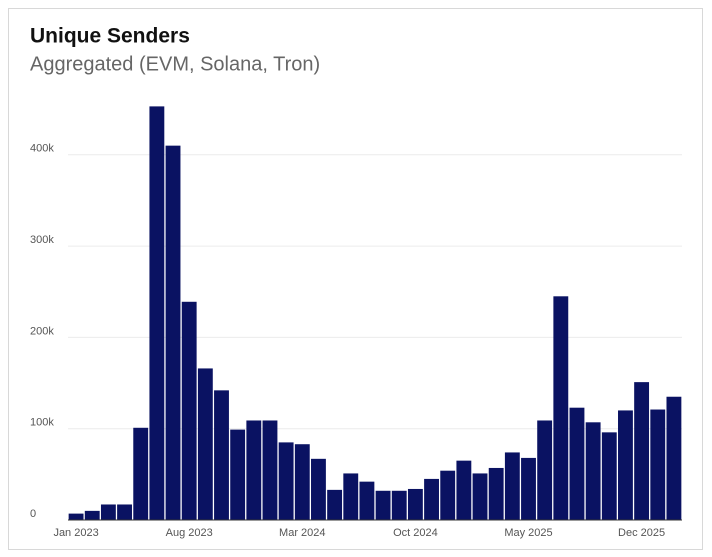 The width and height of the screenshot is (712, 557). Describe the element at coordinates (528, 533) in the screenshot. I see `x-tick-label: May 2025` at that location.